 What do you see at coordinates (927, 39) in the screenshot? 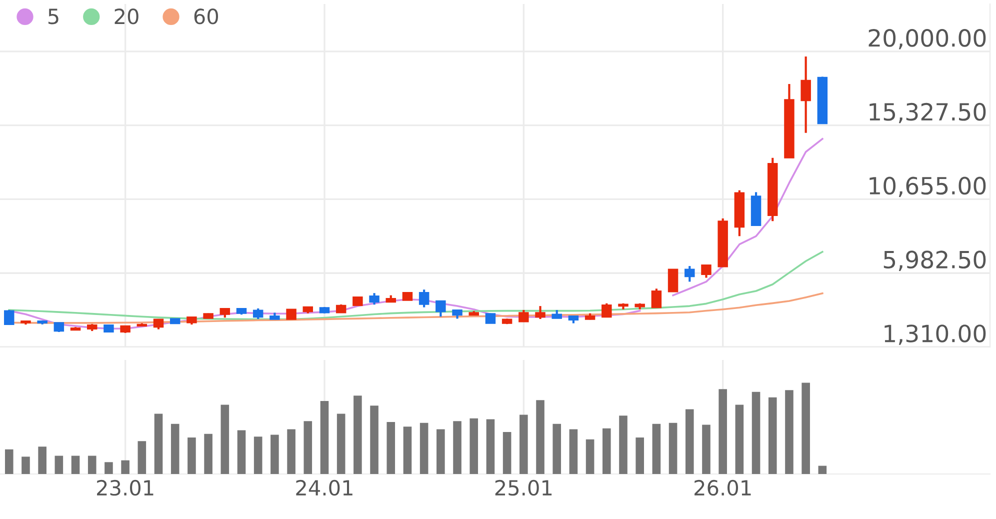
I see `y-tick-label: 20,000.00` at bounding box center [927, 39].